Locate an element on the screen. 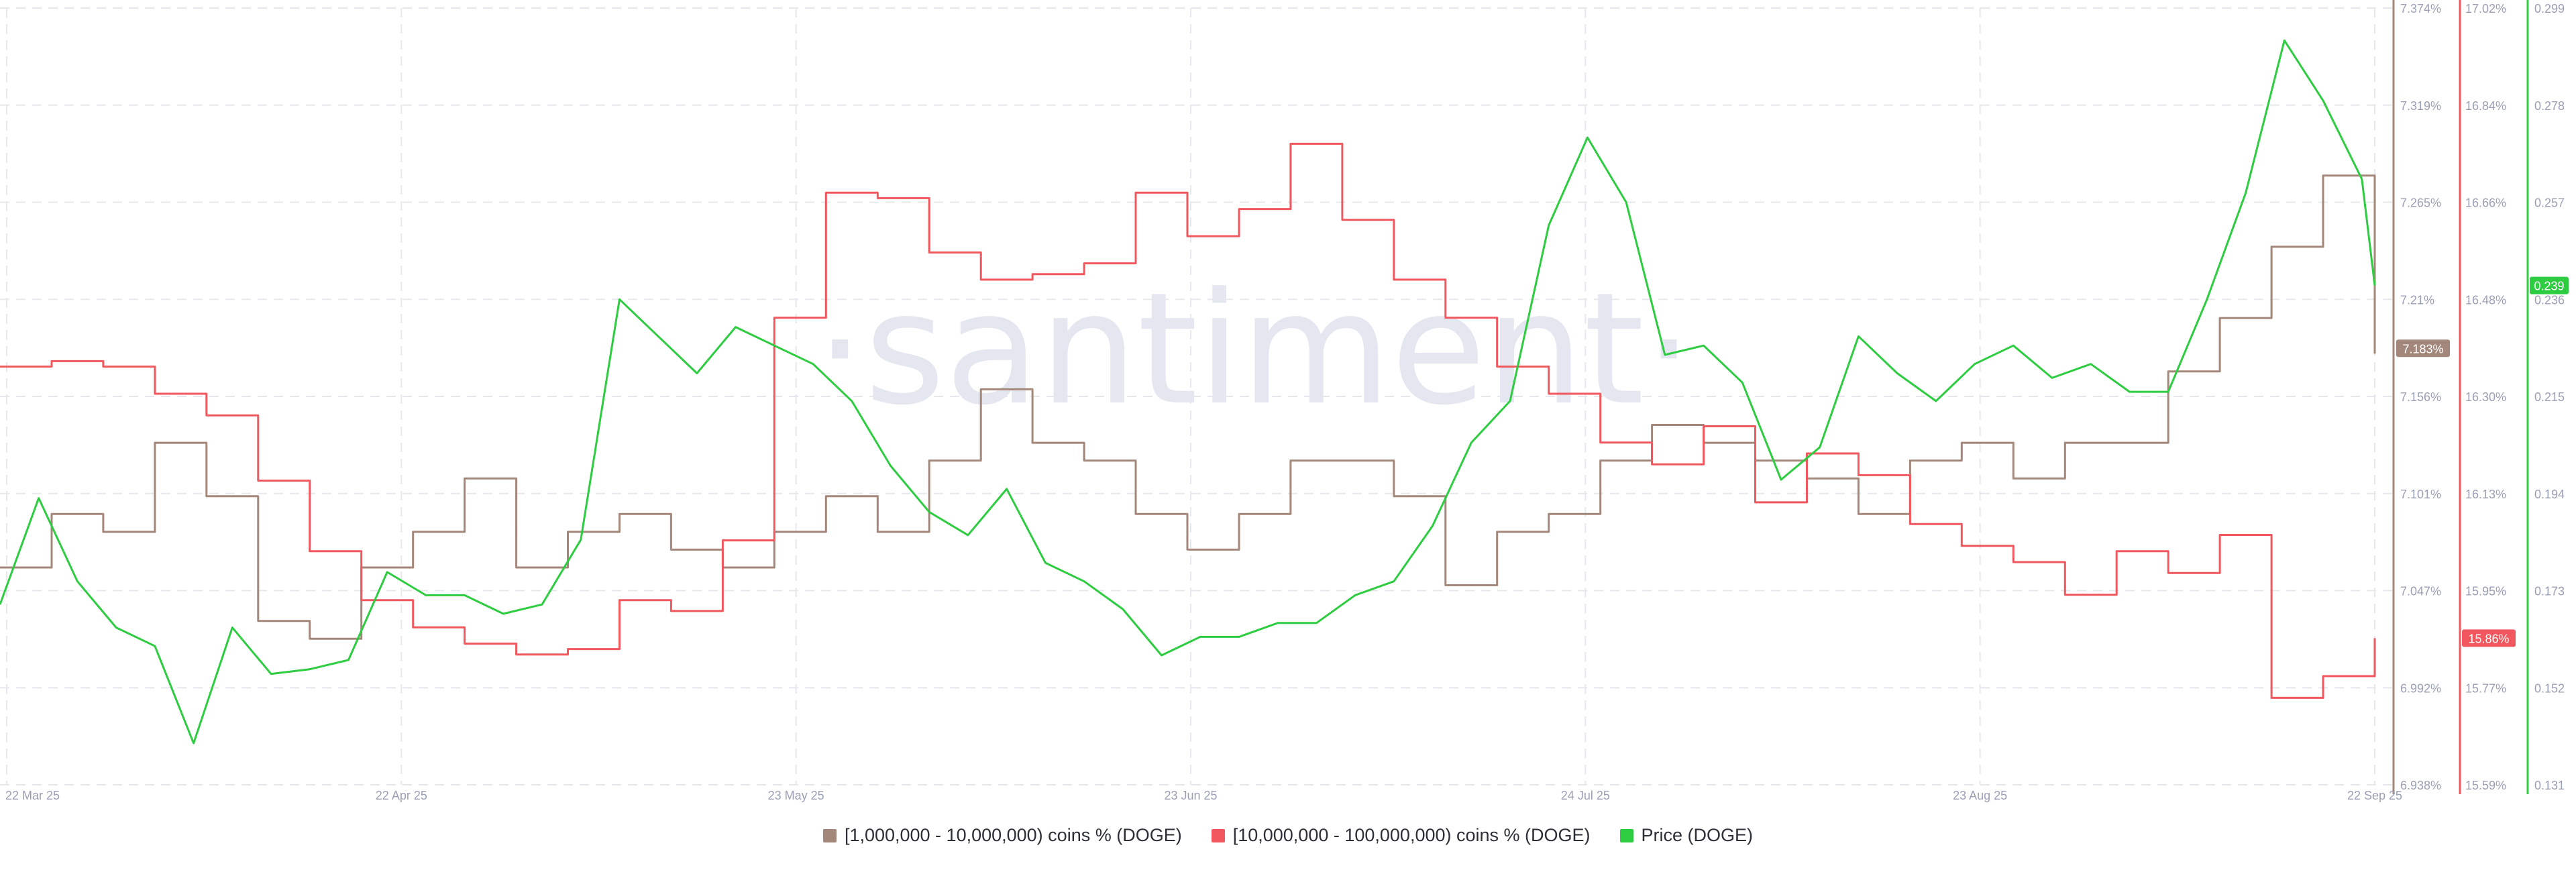 The height and width of the screenshot is (872, 2576). axis-tick-label: 16.48% is located at coordinates (2485, 300).